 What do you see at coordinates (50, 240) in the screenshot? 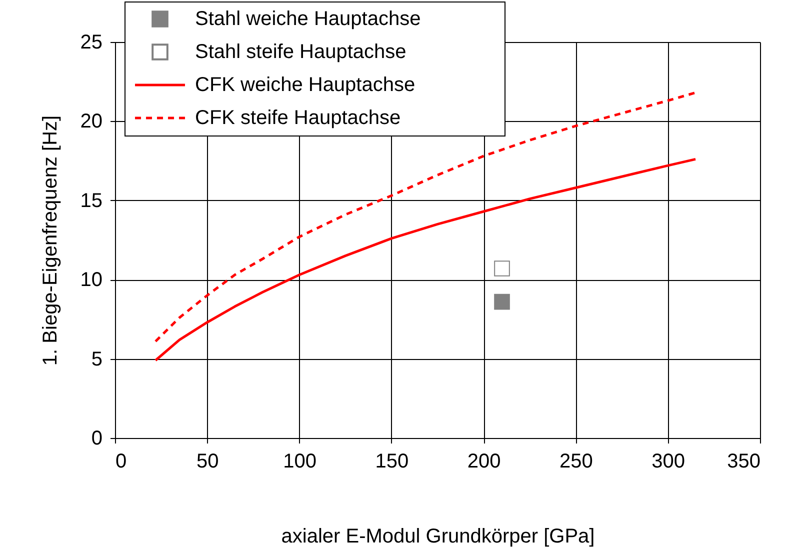
I see `y-axis-title: 1. Biege-Eigenfrequenz [Hz]` at bounding box center [50, 240].